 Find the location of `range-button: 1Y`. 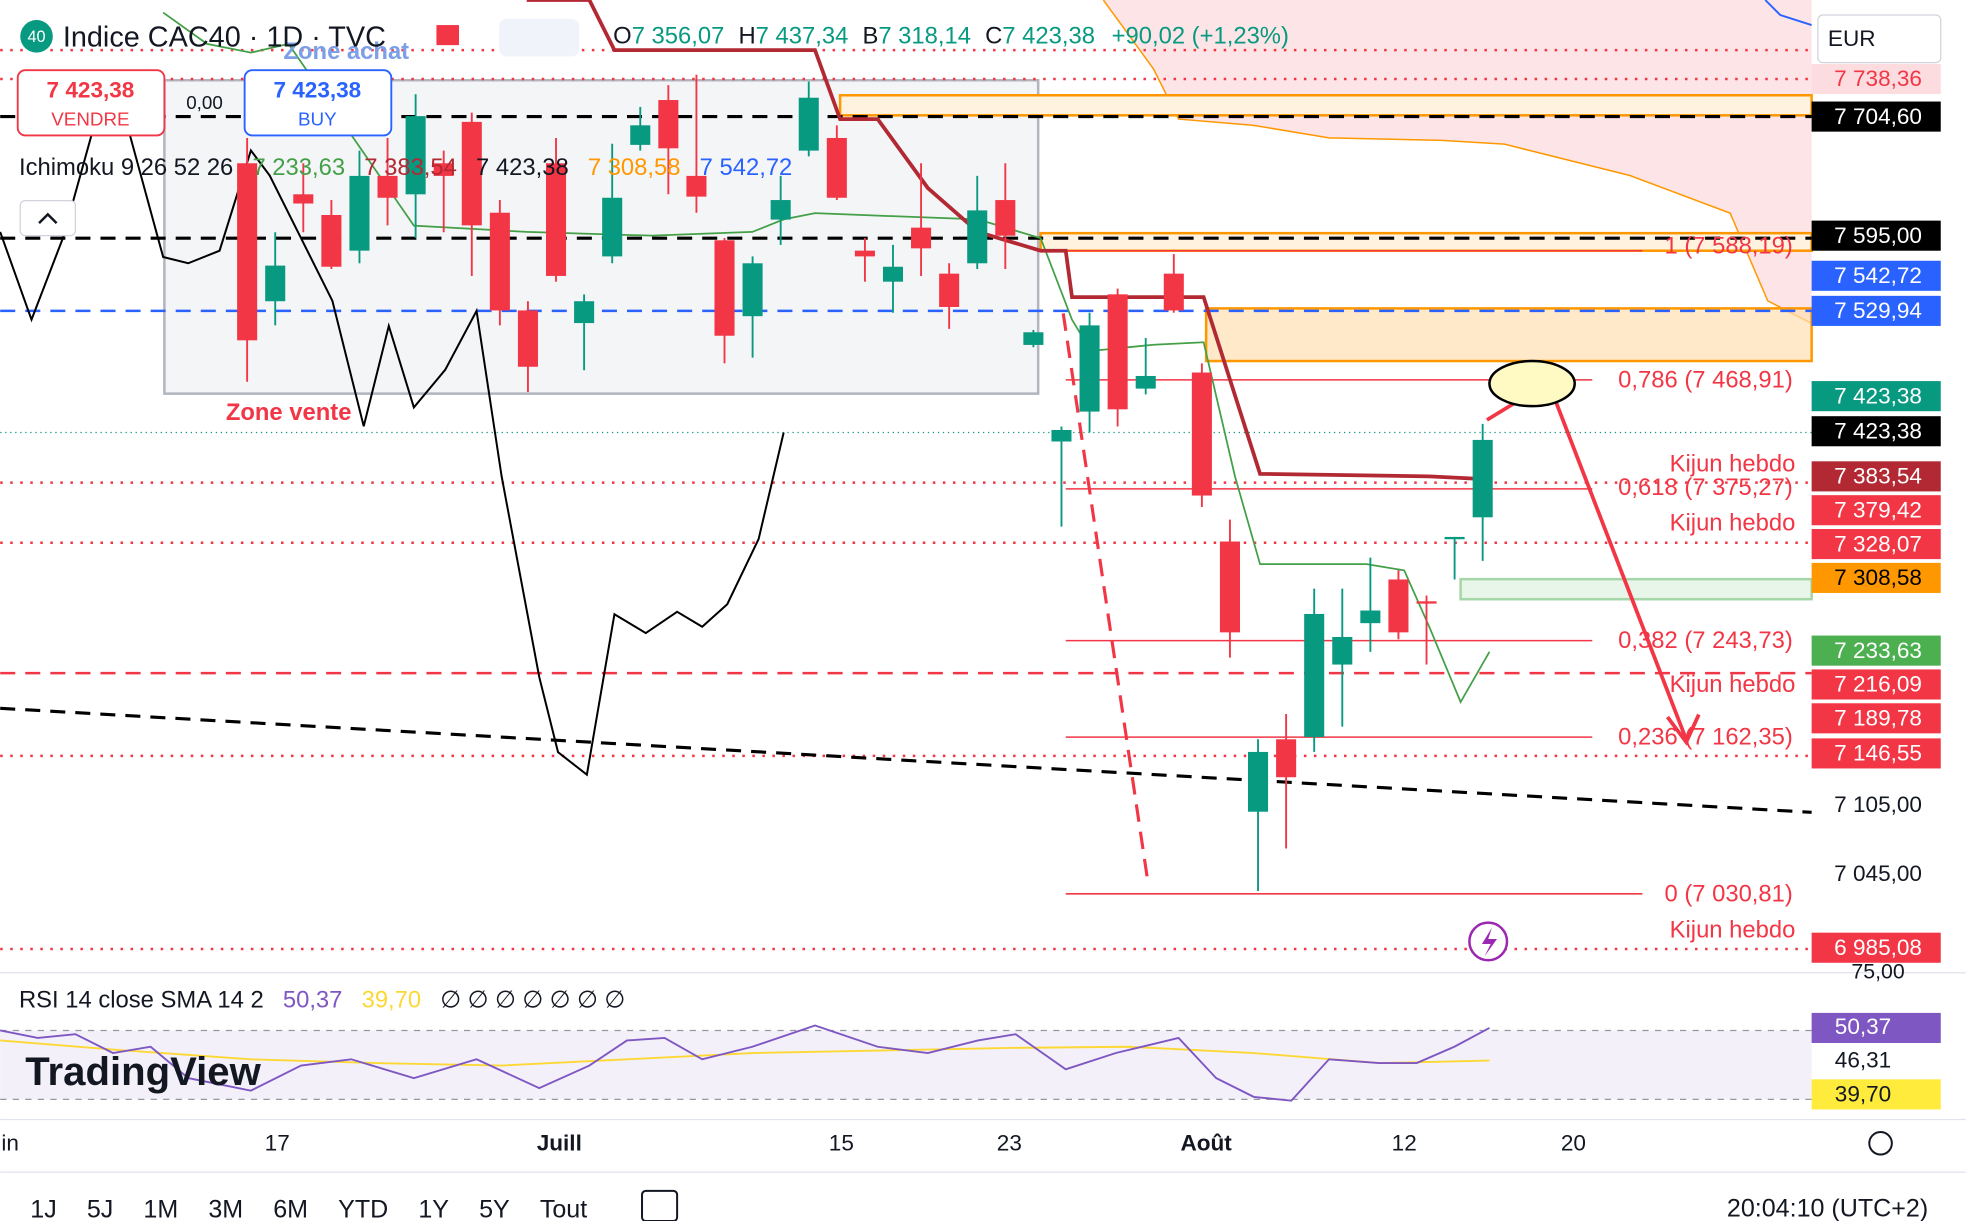

range-button: 1Y is located at coordinates (433, 1208).